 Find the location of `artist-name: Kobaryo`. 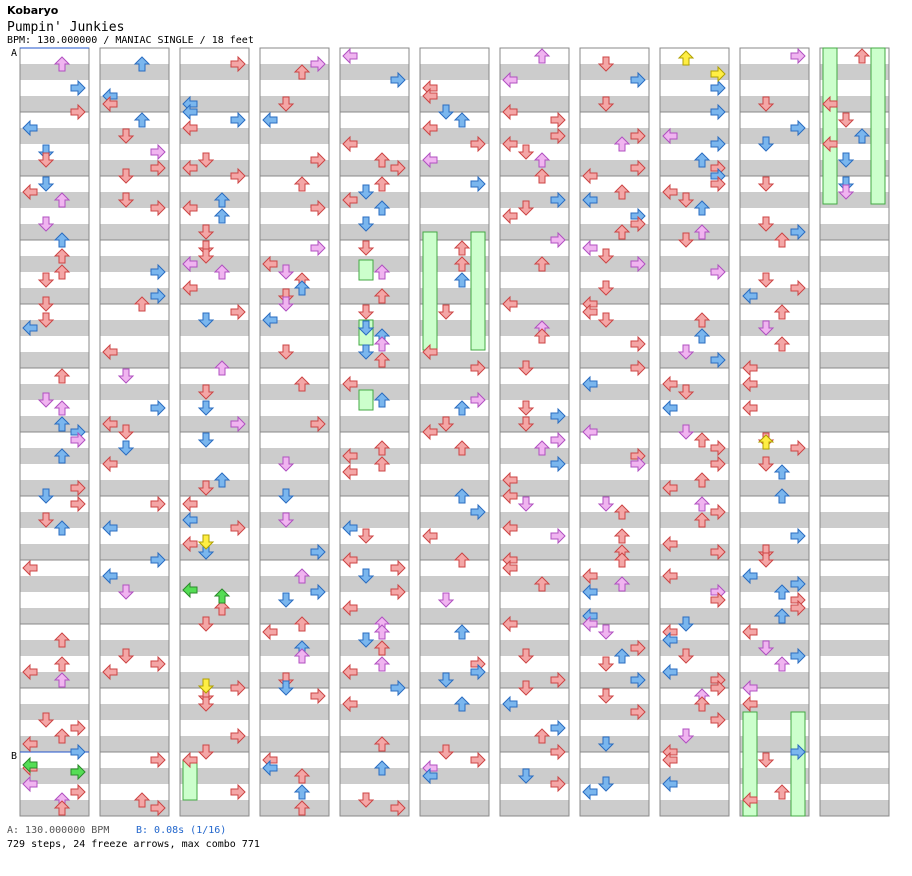

artist-name: Kobaryo is located at coordinates (33, 10).